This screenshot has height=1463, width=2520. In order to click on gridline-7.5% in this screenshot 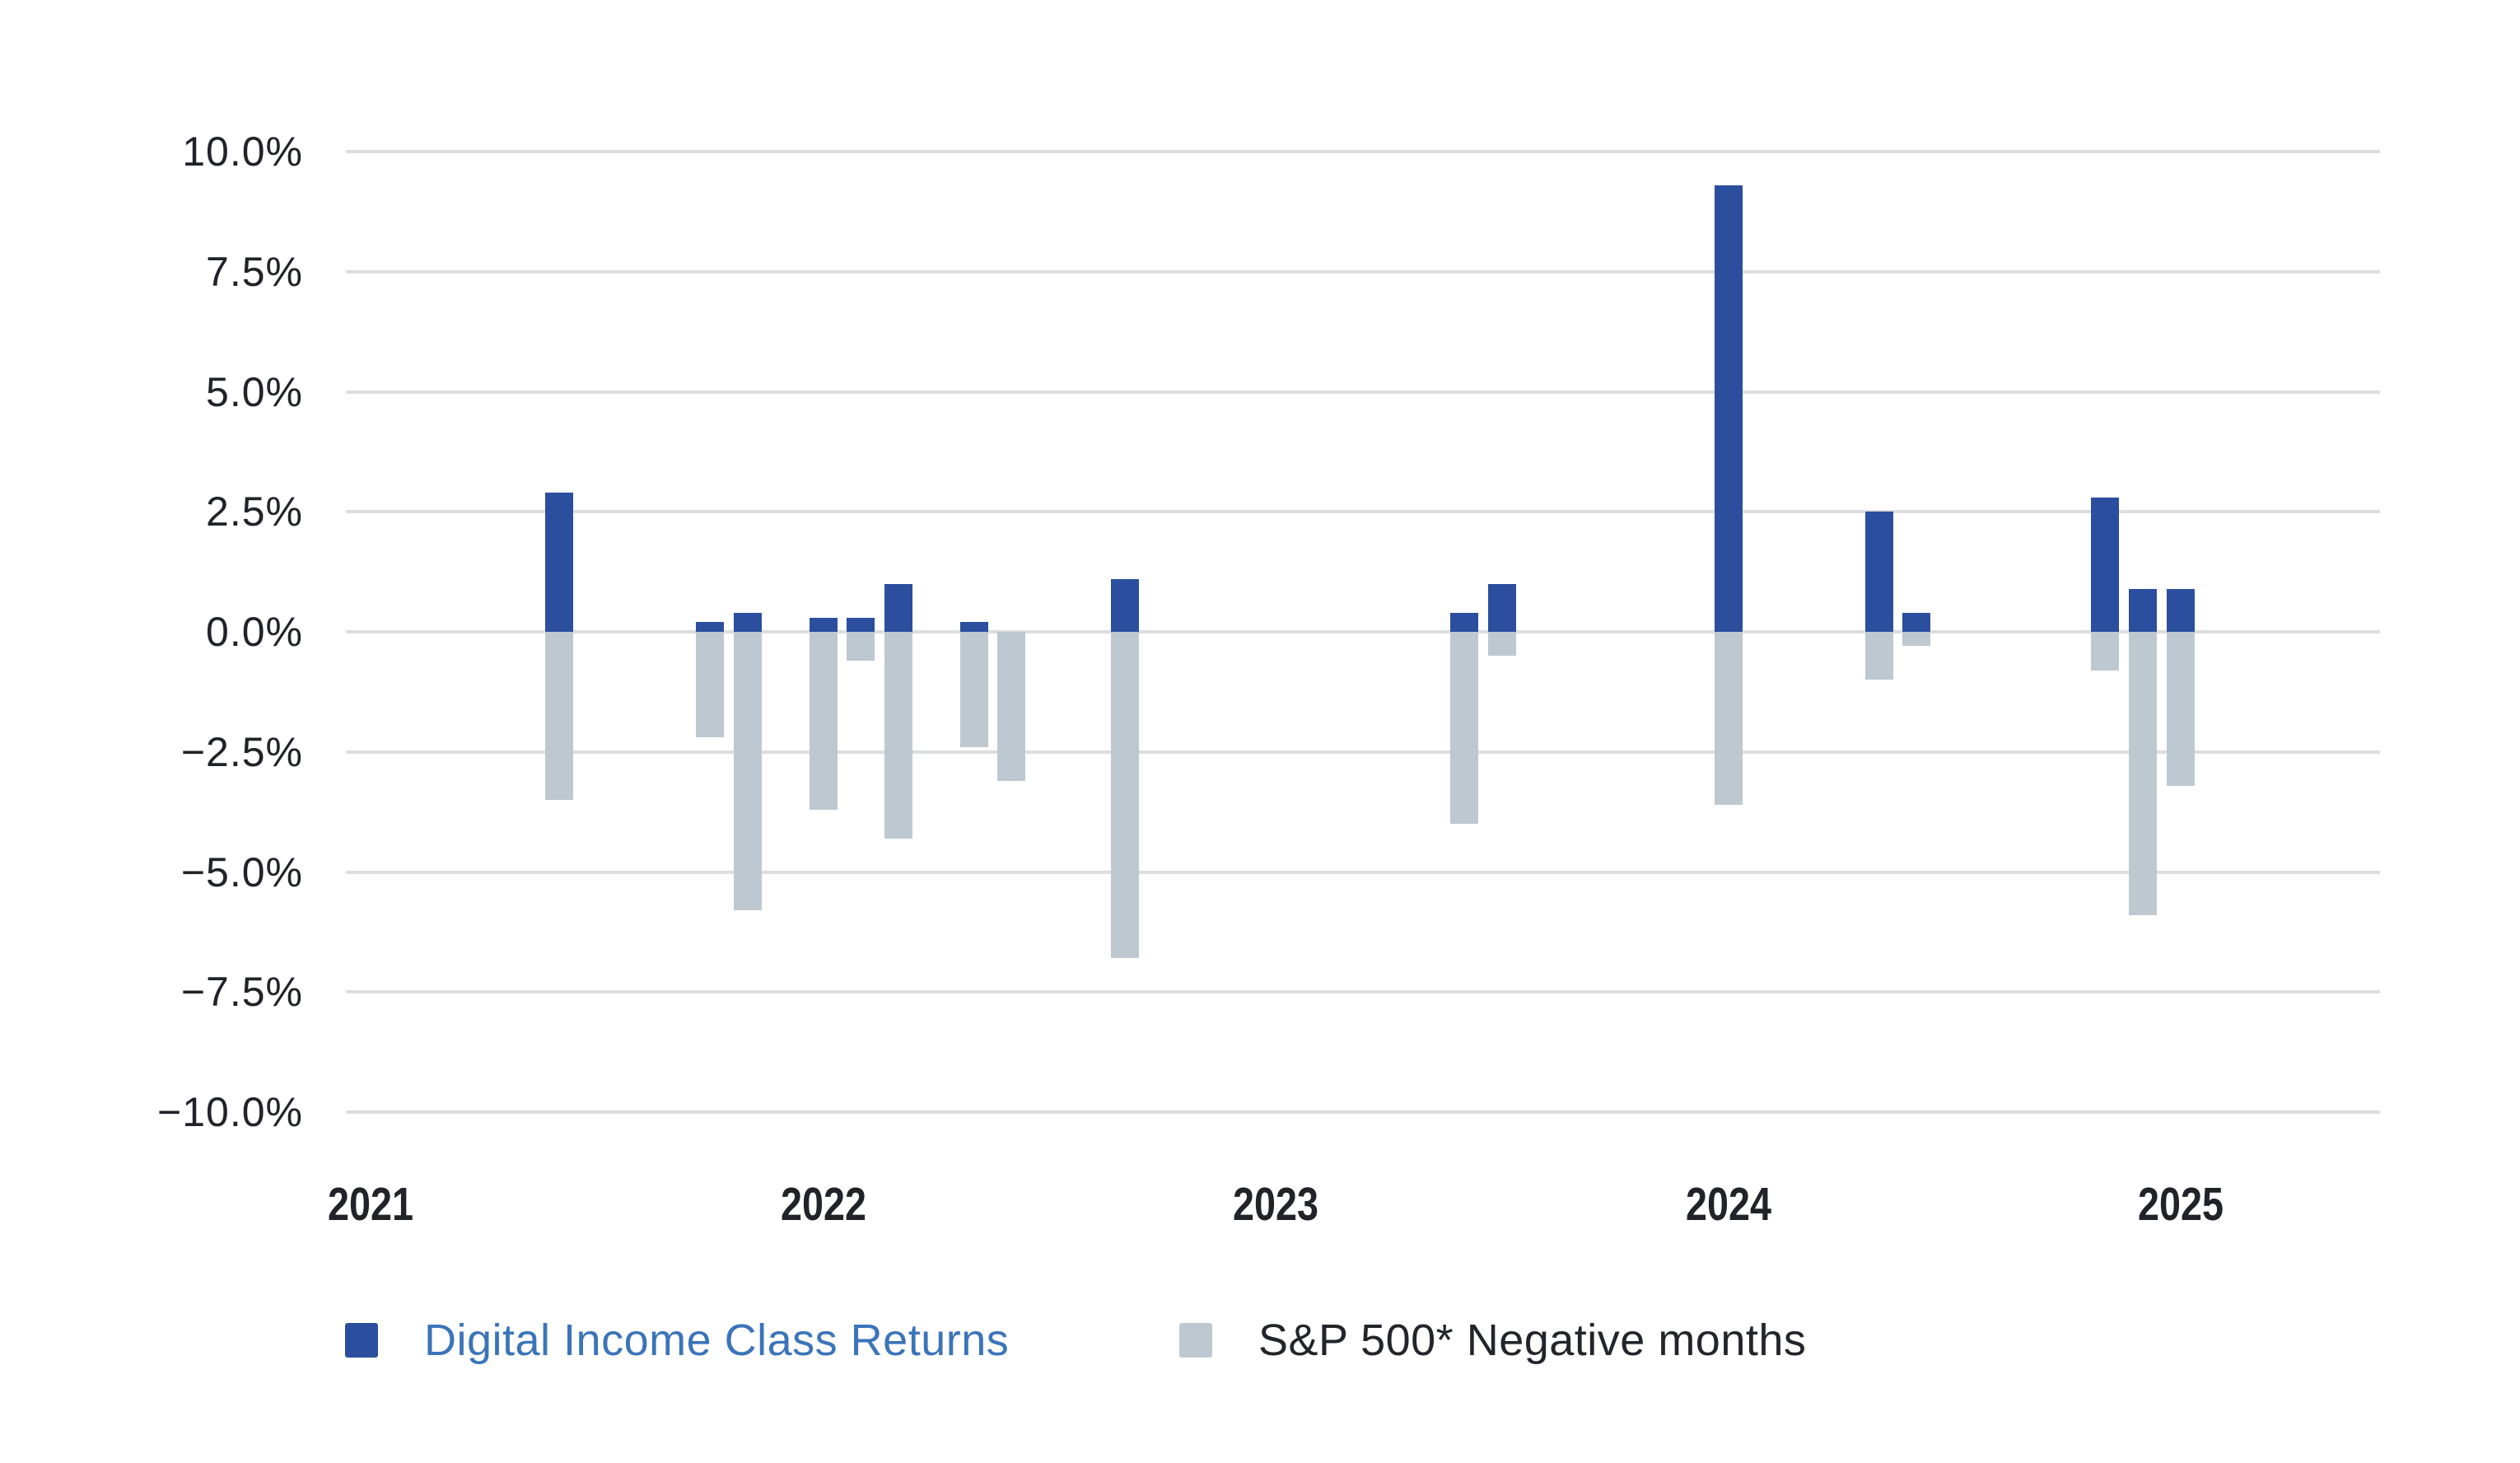, I will do `click(1363, 271)`.